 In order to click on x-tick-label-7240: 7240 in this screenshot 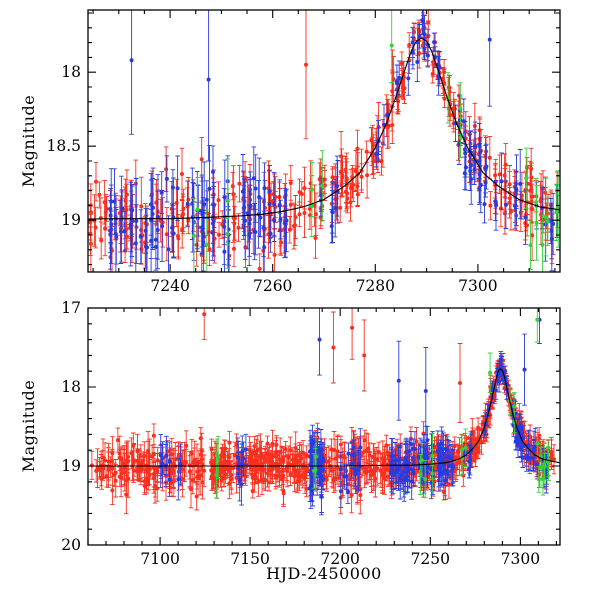, I will do `click(169, 286)`.